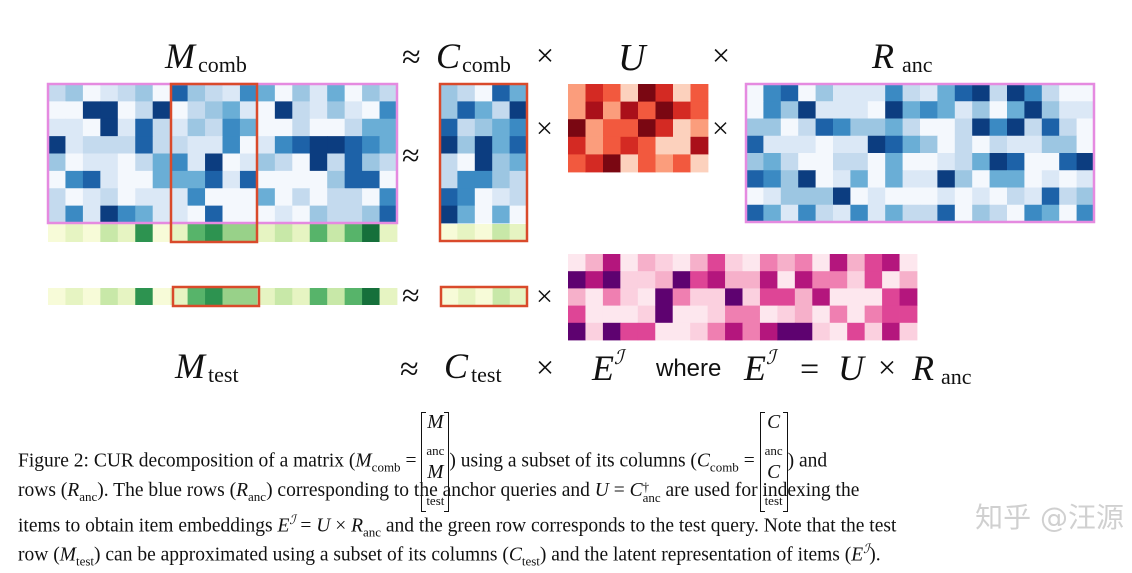 The image size is (1132, 573). Describe the element at coordinates (651, 497) in the screenshot. I see `caption-l2-c2-sub: anc` at that location.